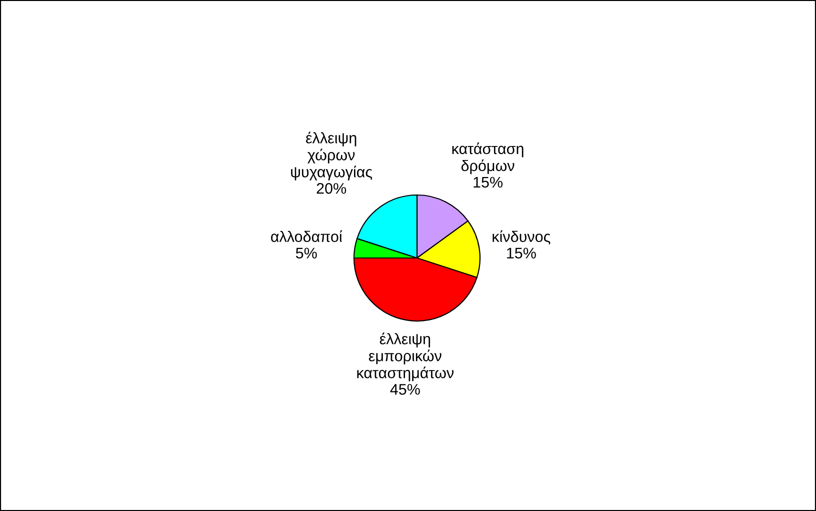 This screenshot has height=511, width=816. I want to click on data-label: 45%, so click(405, 389).